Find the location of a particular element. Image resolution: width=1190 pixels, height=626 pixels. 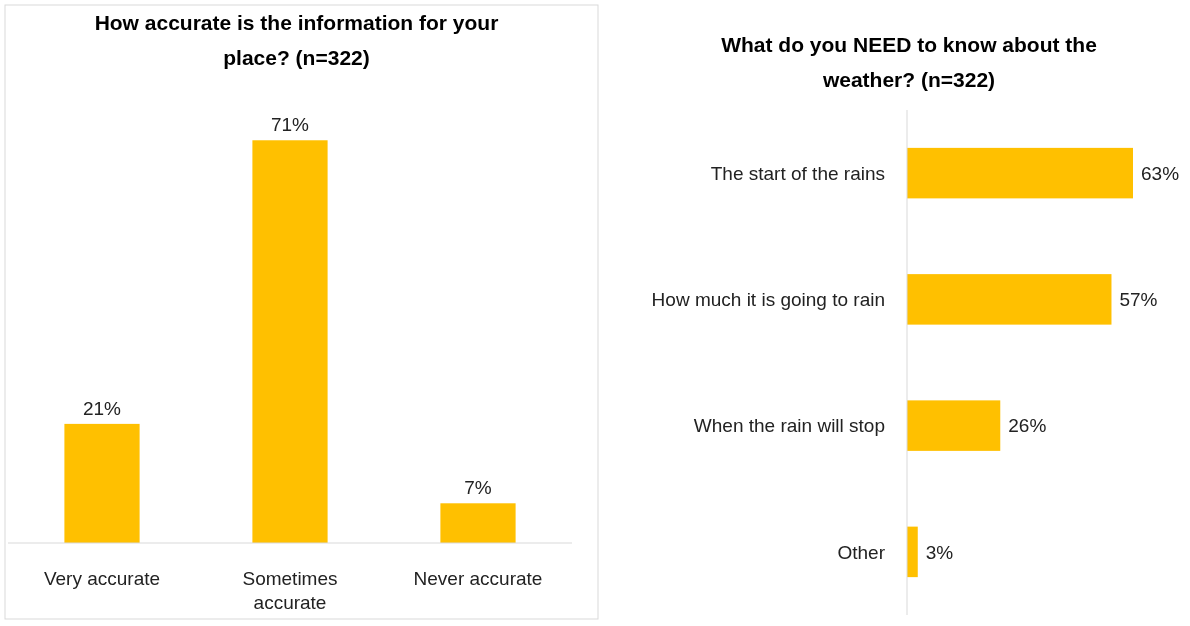

chart-title: What do you NEED to know about the weather? (n=322) is located at coordinates (909, 62).